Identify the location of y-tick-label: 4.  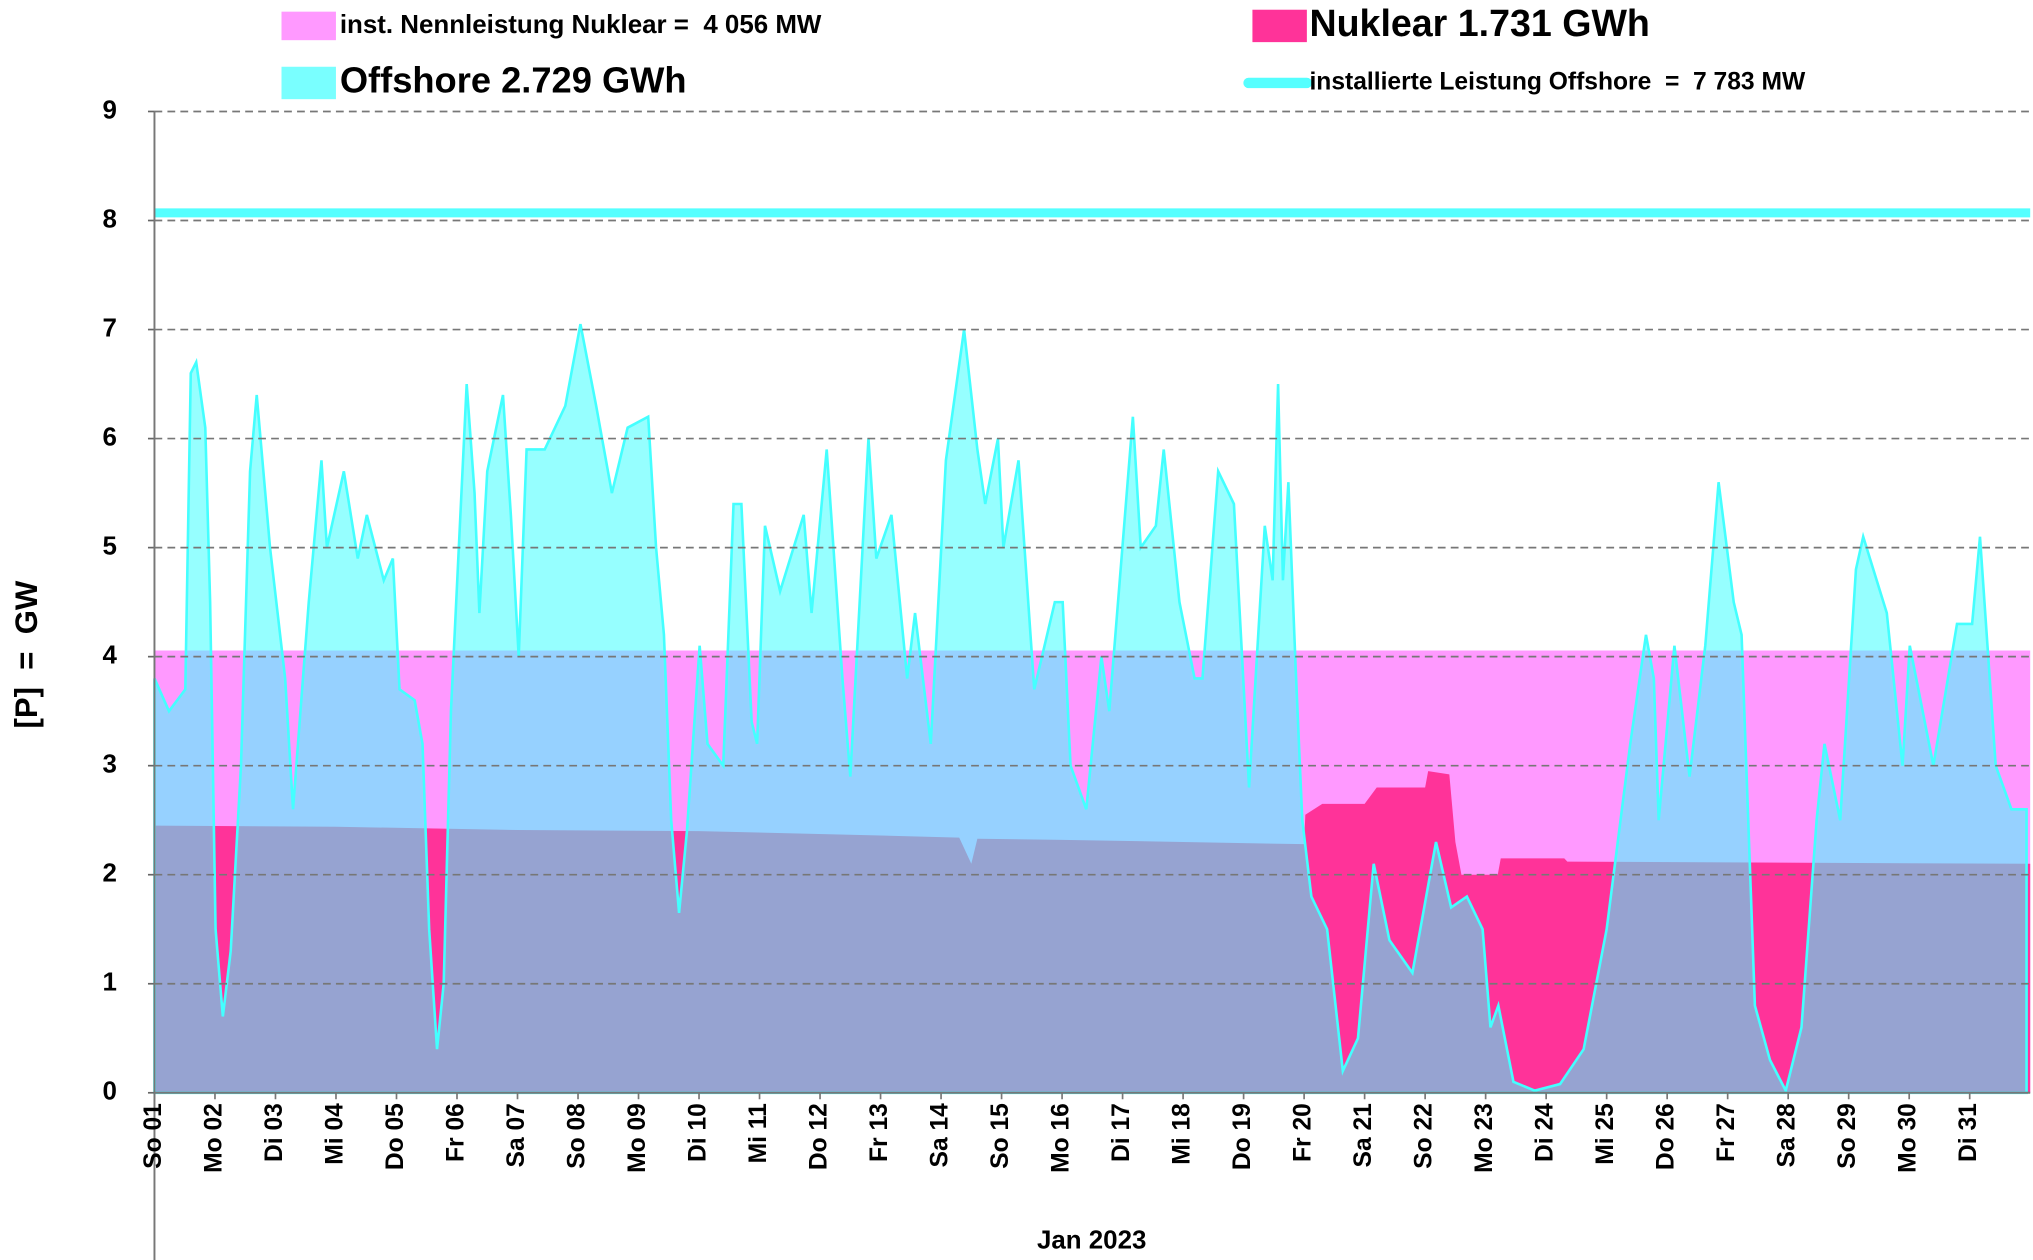
(109, 655).